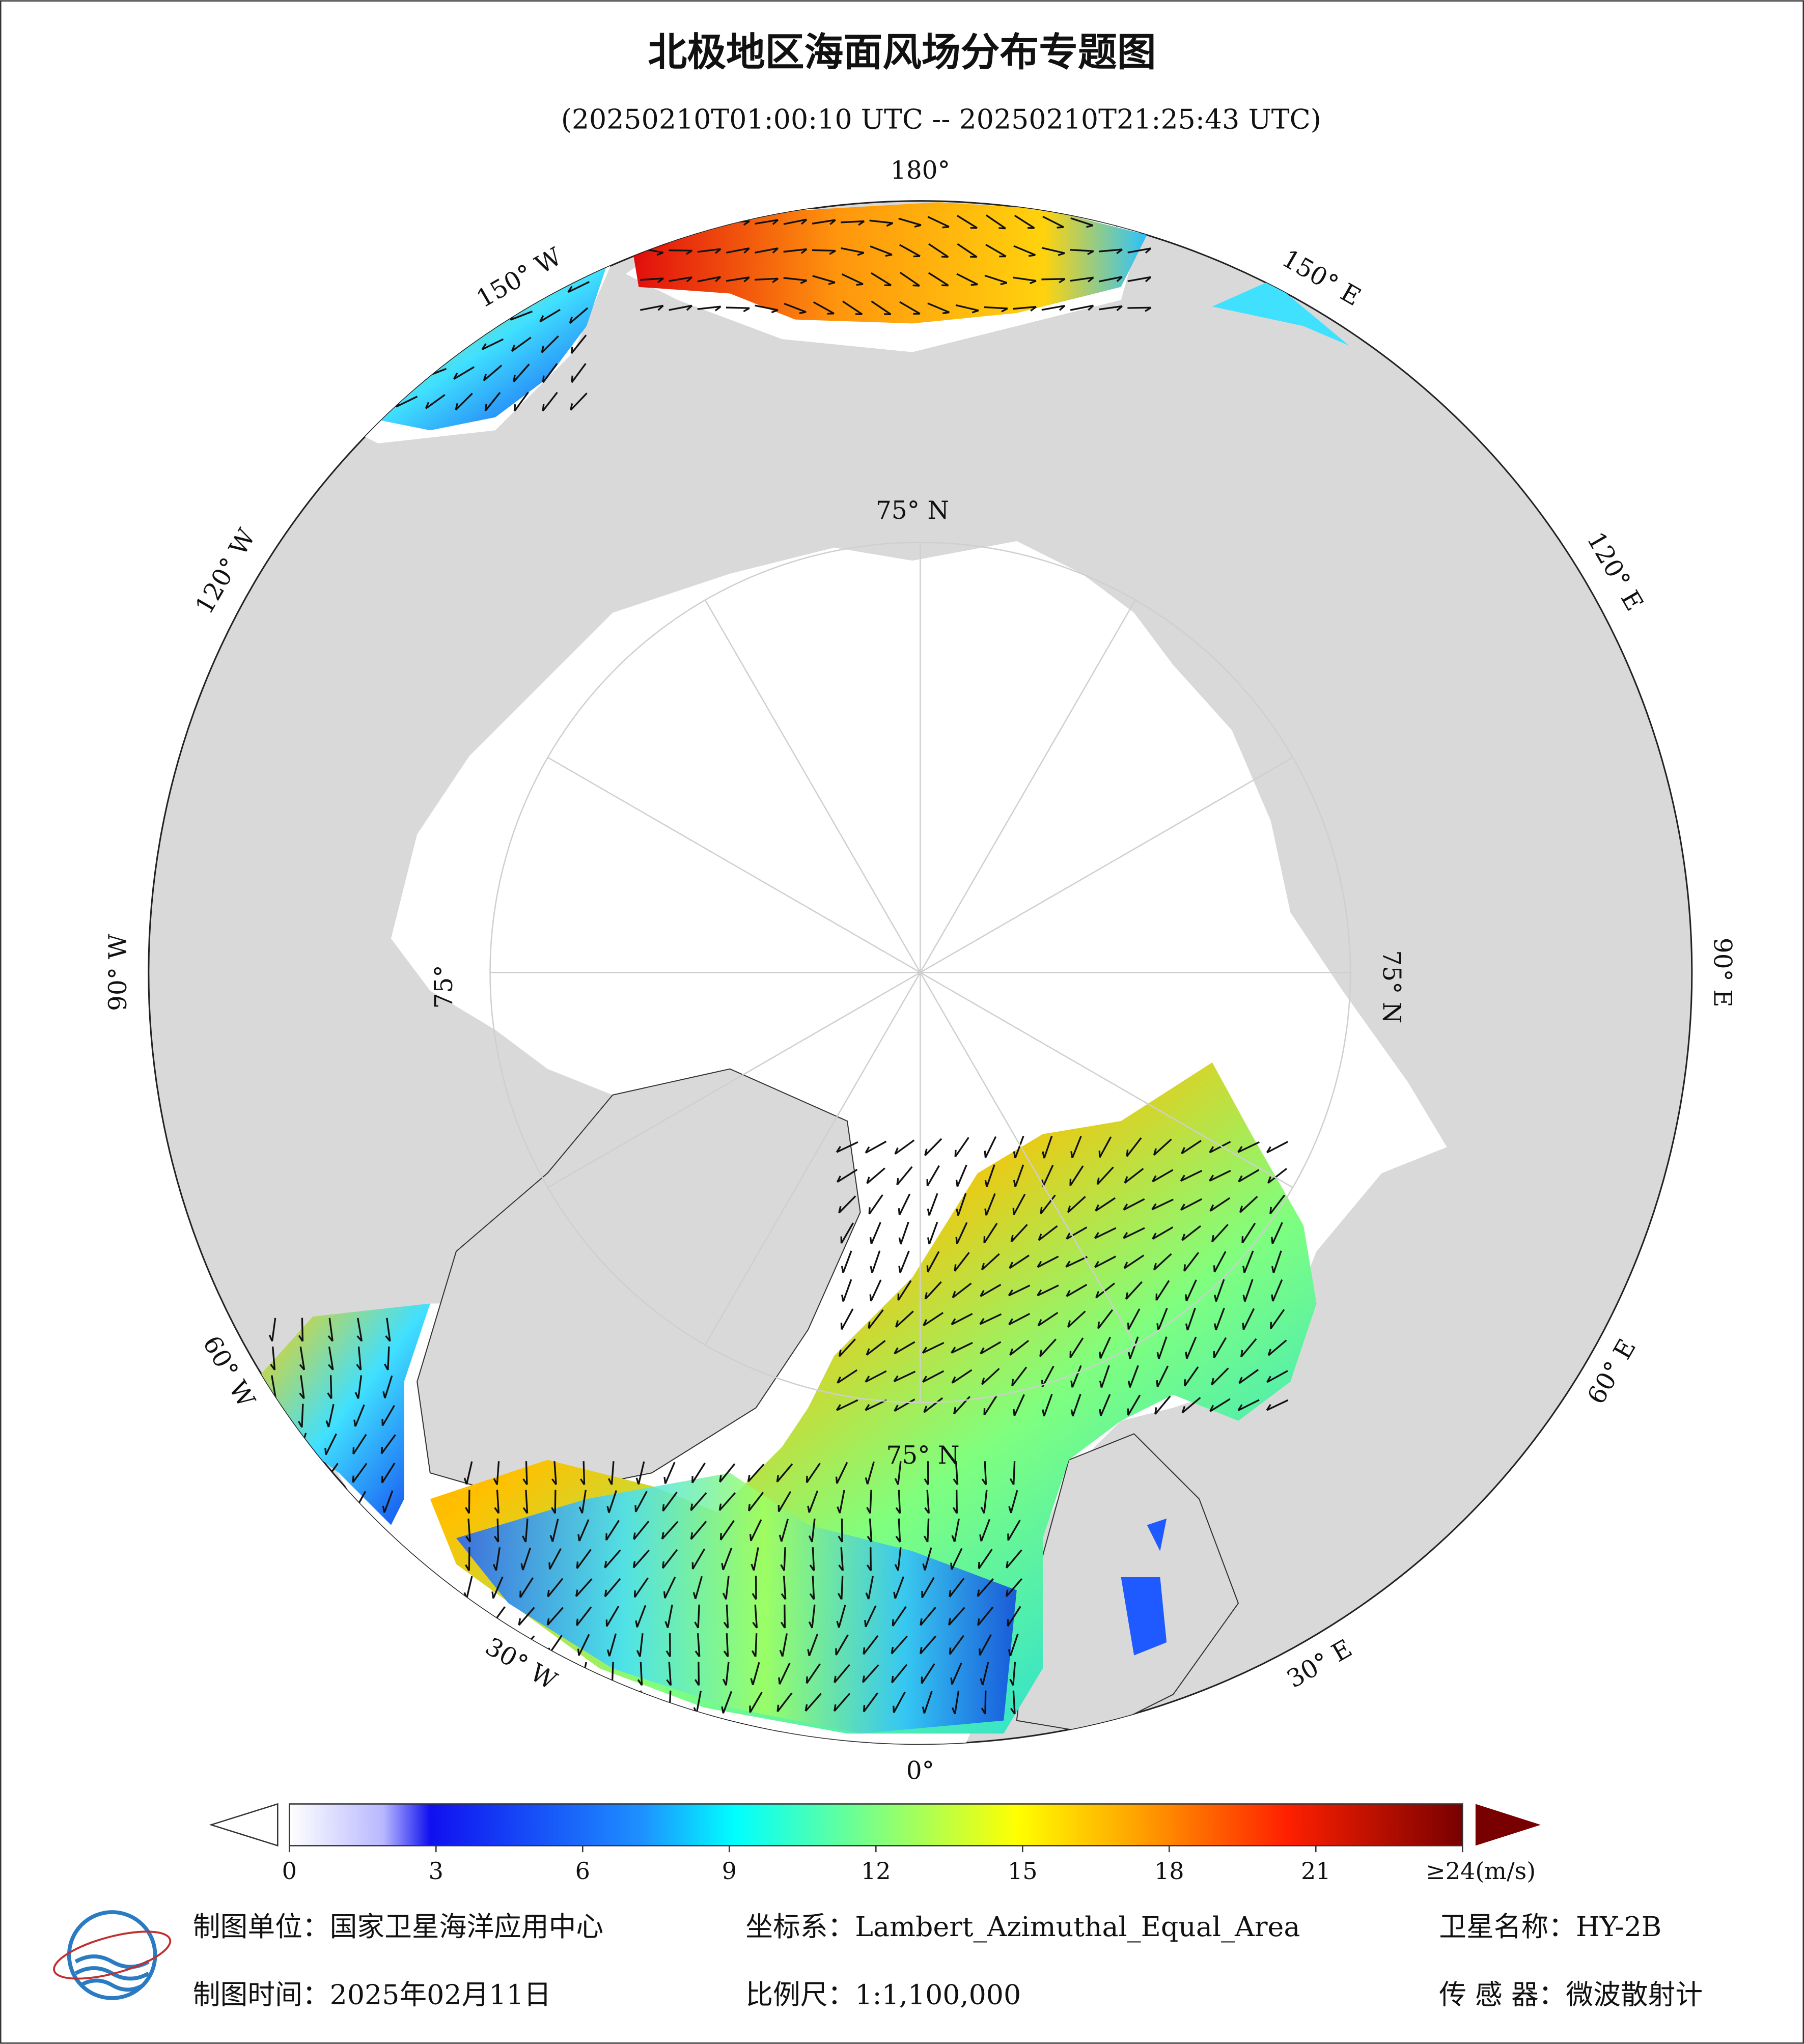 The image size is (1804, 2044). I want to click on footer-unit: 制图单位：国家卫星海洋应用中心, so click(398, 1927).